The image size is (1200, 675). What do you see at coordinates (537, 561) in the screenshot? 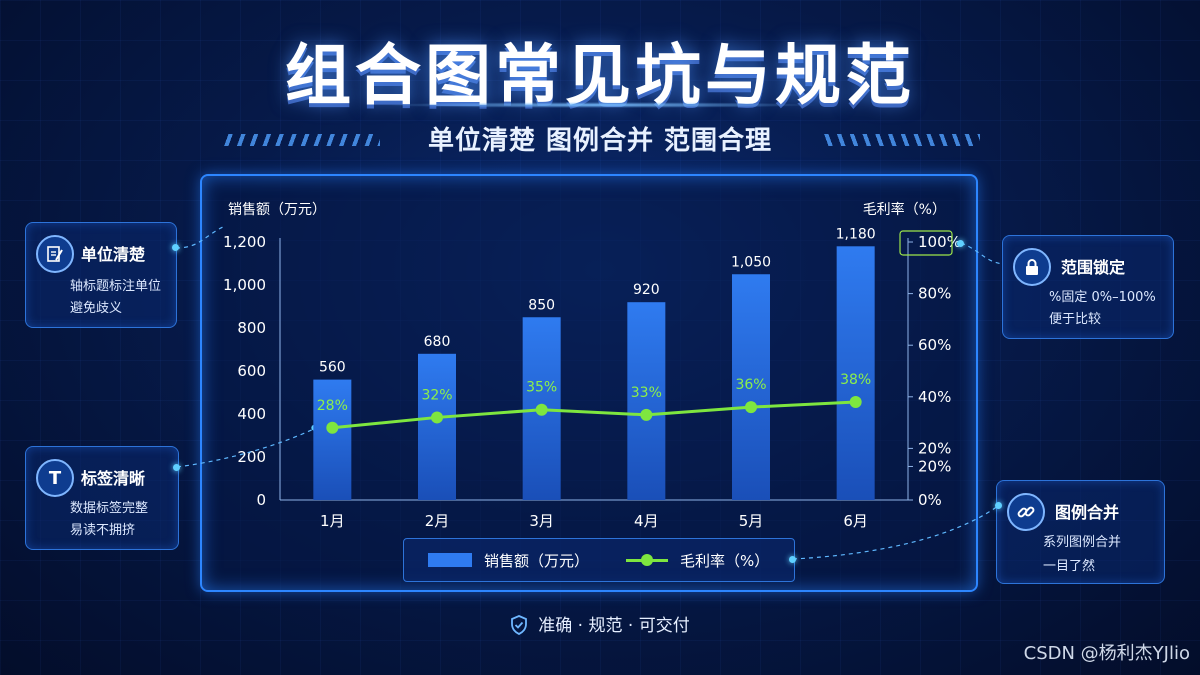
I see `legend-bar-label: 销售额（万元）` at bounding box center [537, 561].